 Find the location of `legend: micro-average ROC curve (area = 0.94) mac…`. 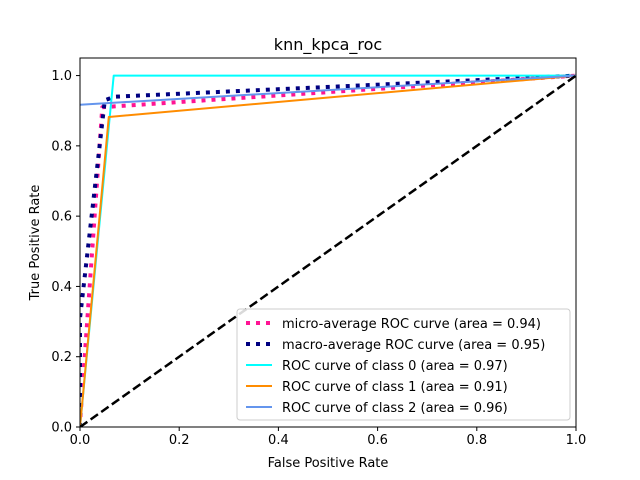

legend: micro-average ROC curve (area = 0.94) mac… is located at coordinates (403, 364).